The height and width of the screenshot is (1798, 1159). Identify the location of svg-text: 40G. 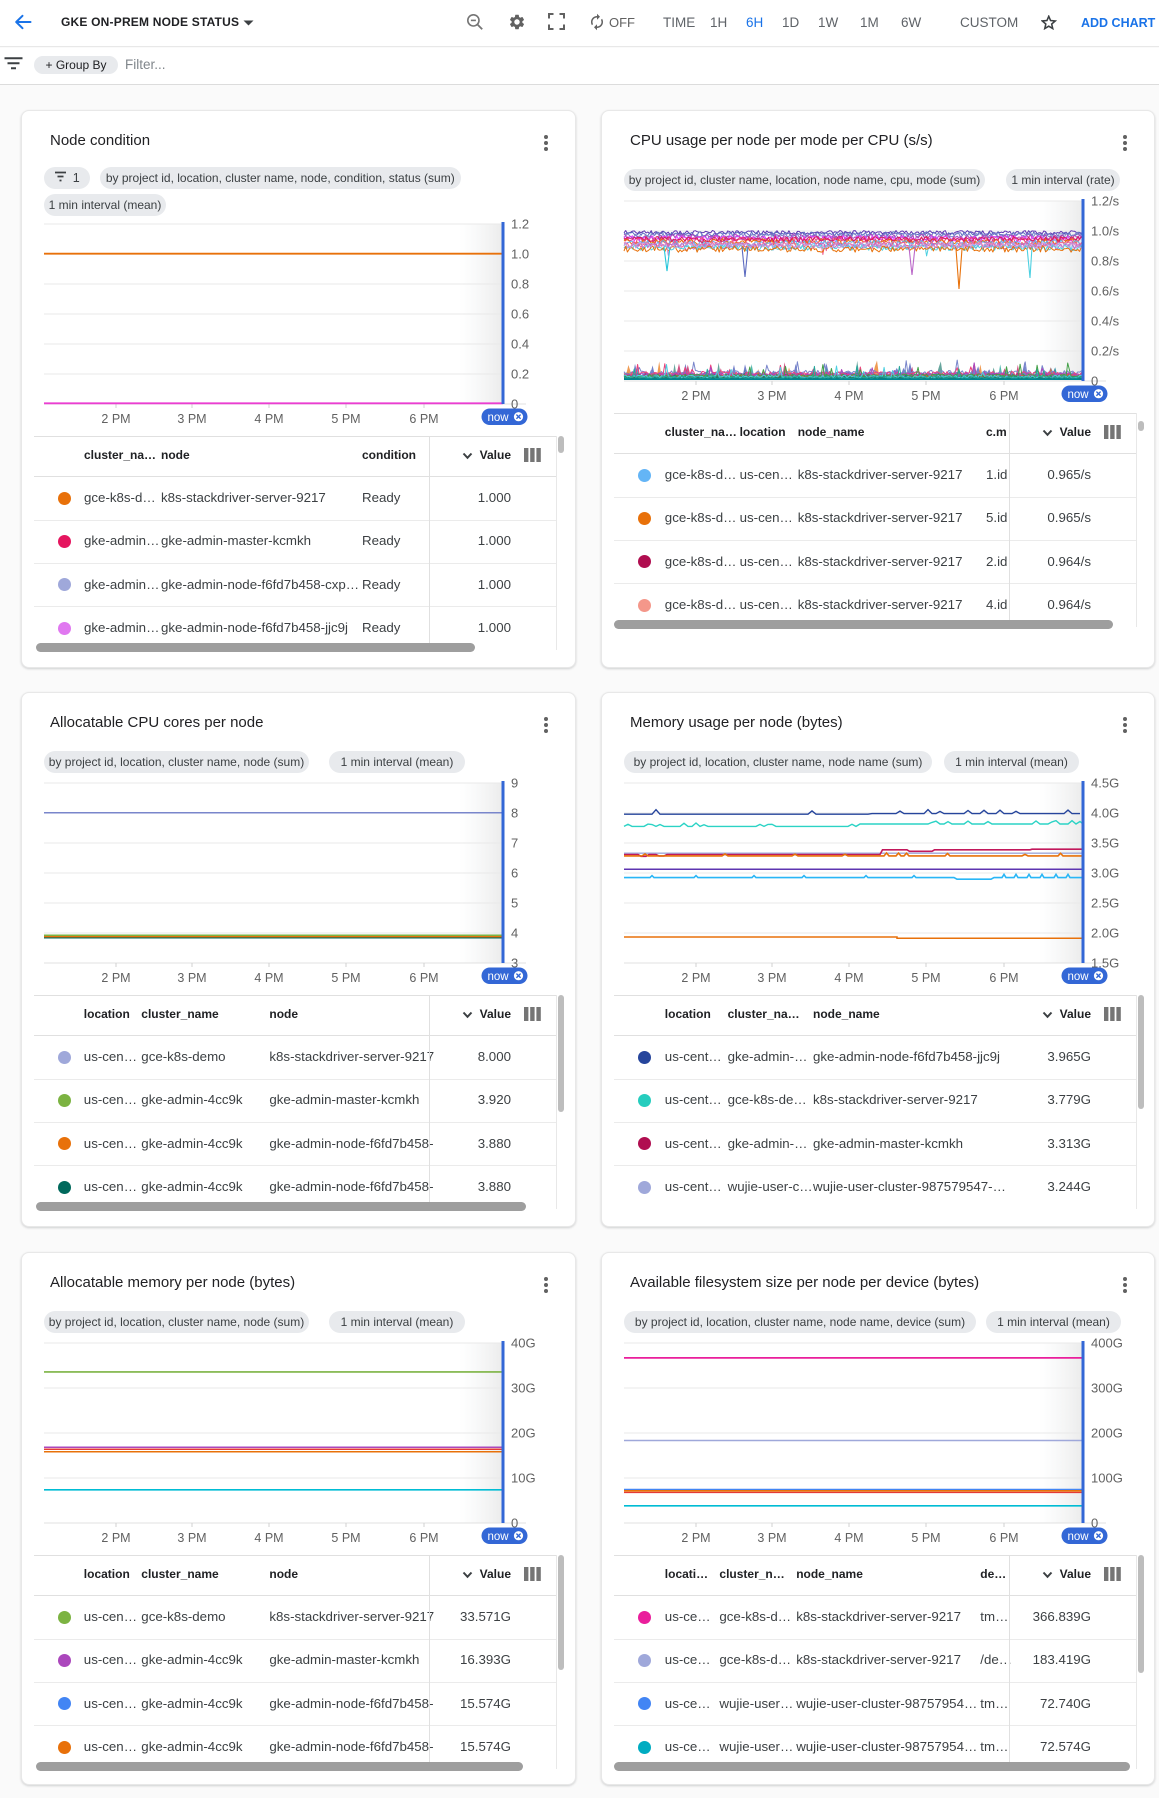
(523, 1343).